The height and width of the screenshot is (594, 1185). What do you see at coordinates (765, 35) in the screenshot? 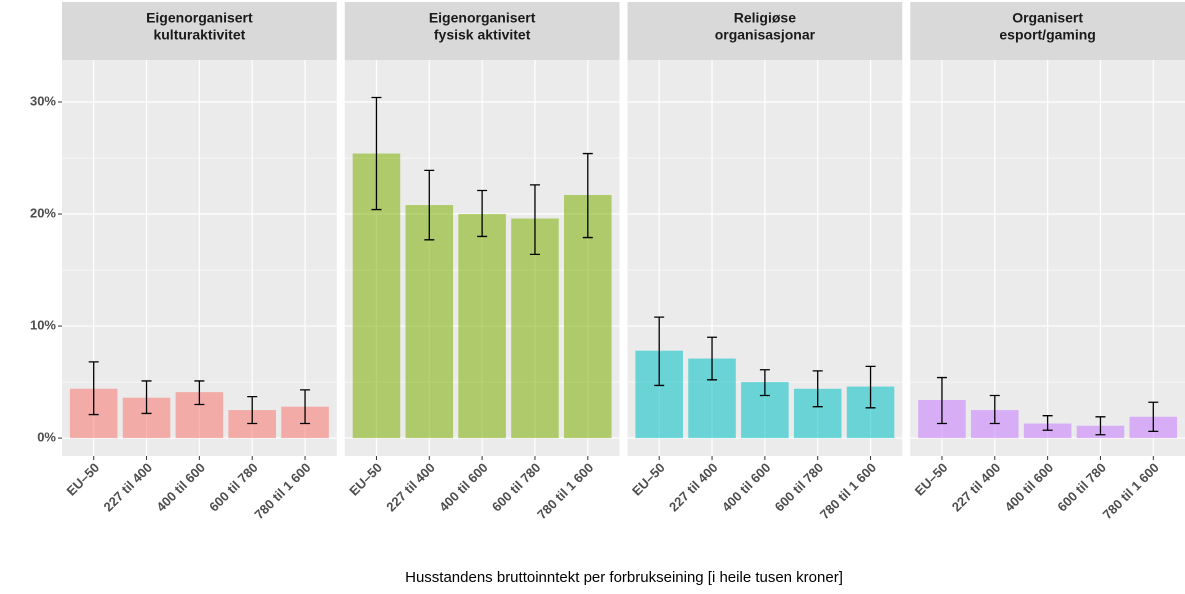
I see `panel-title: organisasjonar` at bounding box center [765, 35].